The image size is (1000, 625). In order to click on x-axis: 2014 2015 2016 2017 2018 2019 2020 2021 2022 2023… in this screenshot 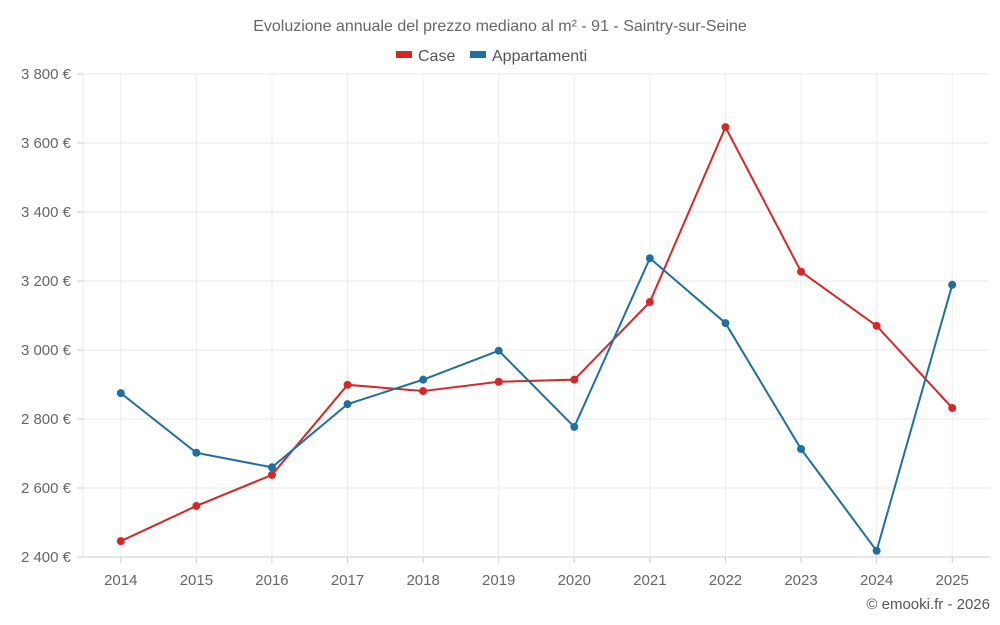, I will do `click(536, 573)`.